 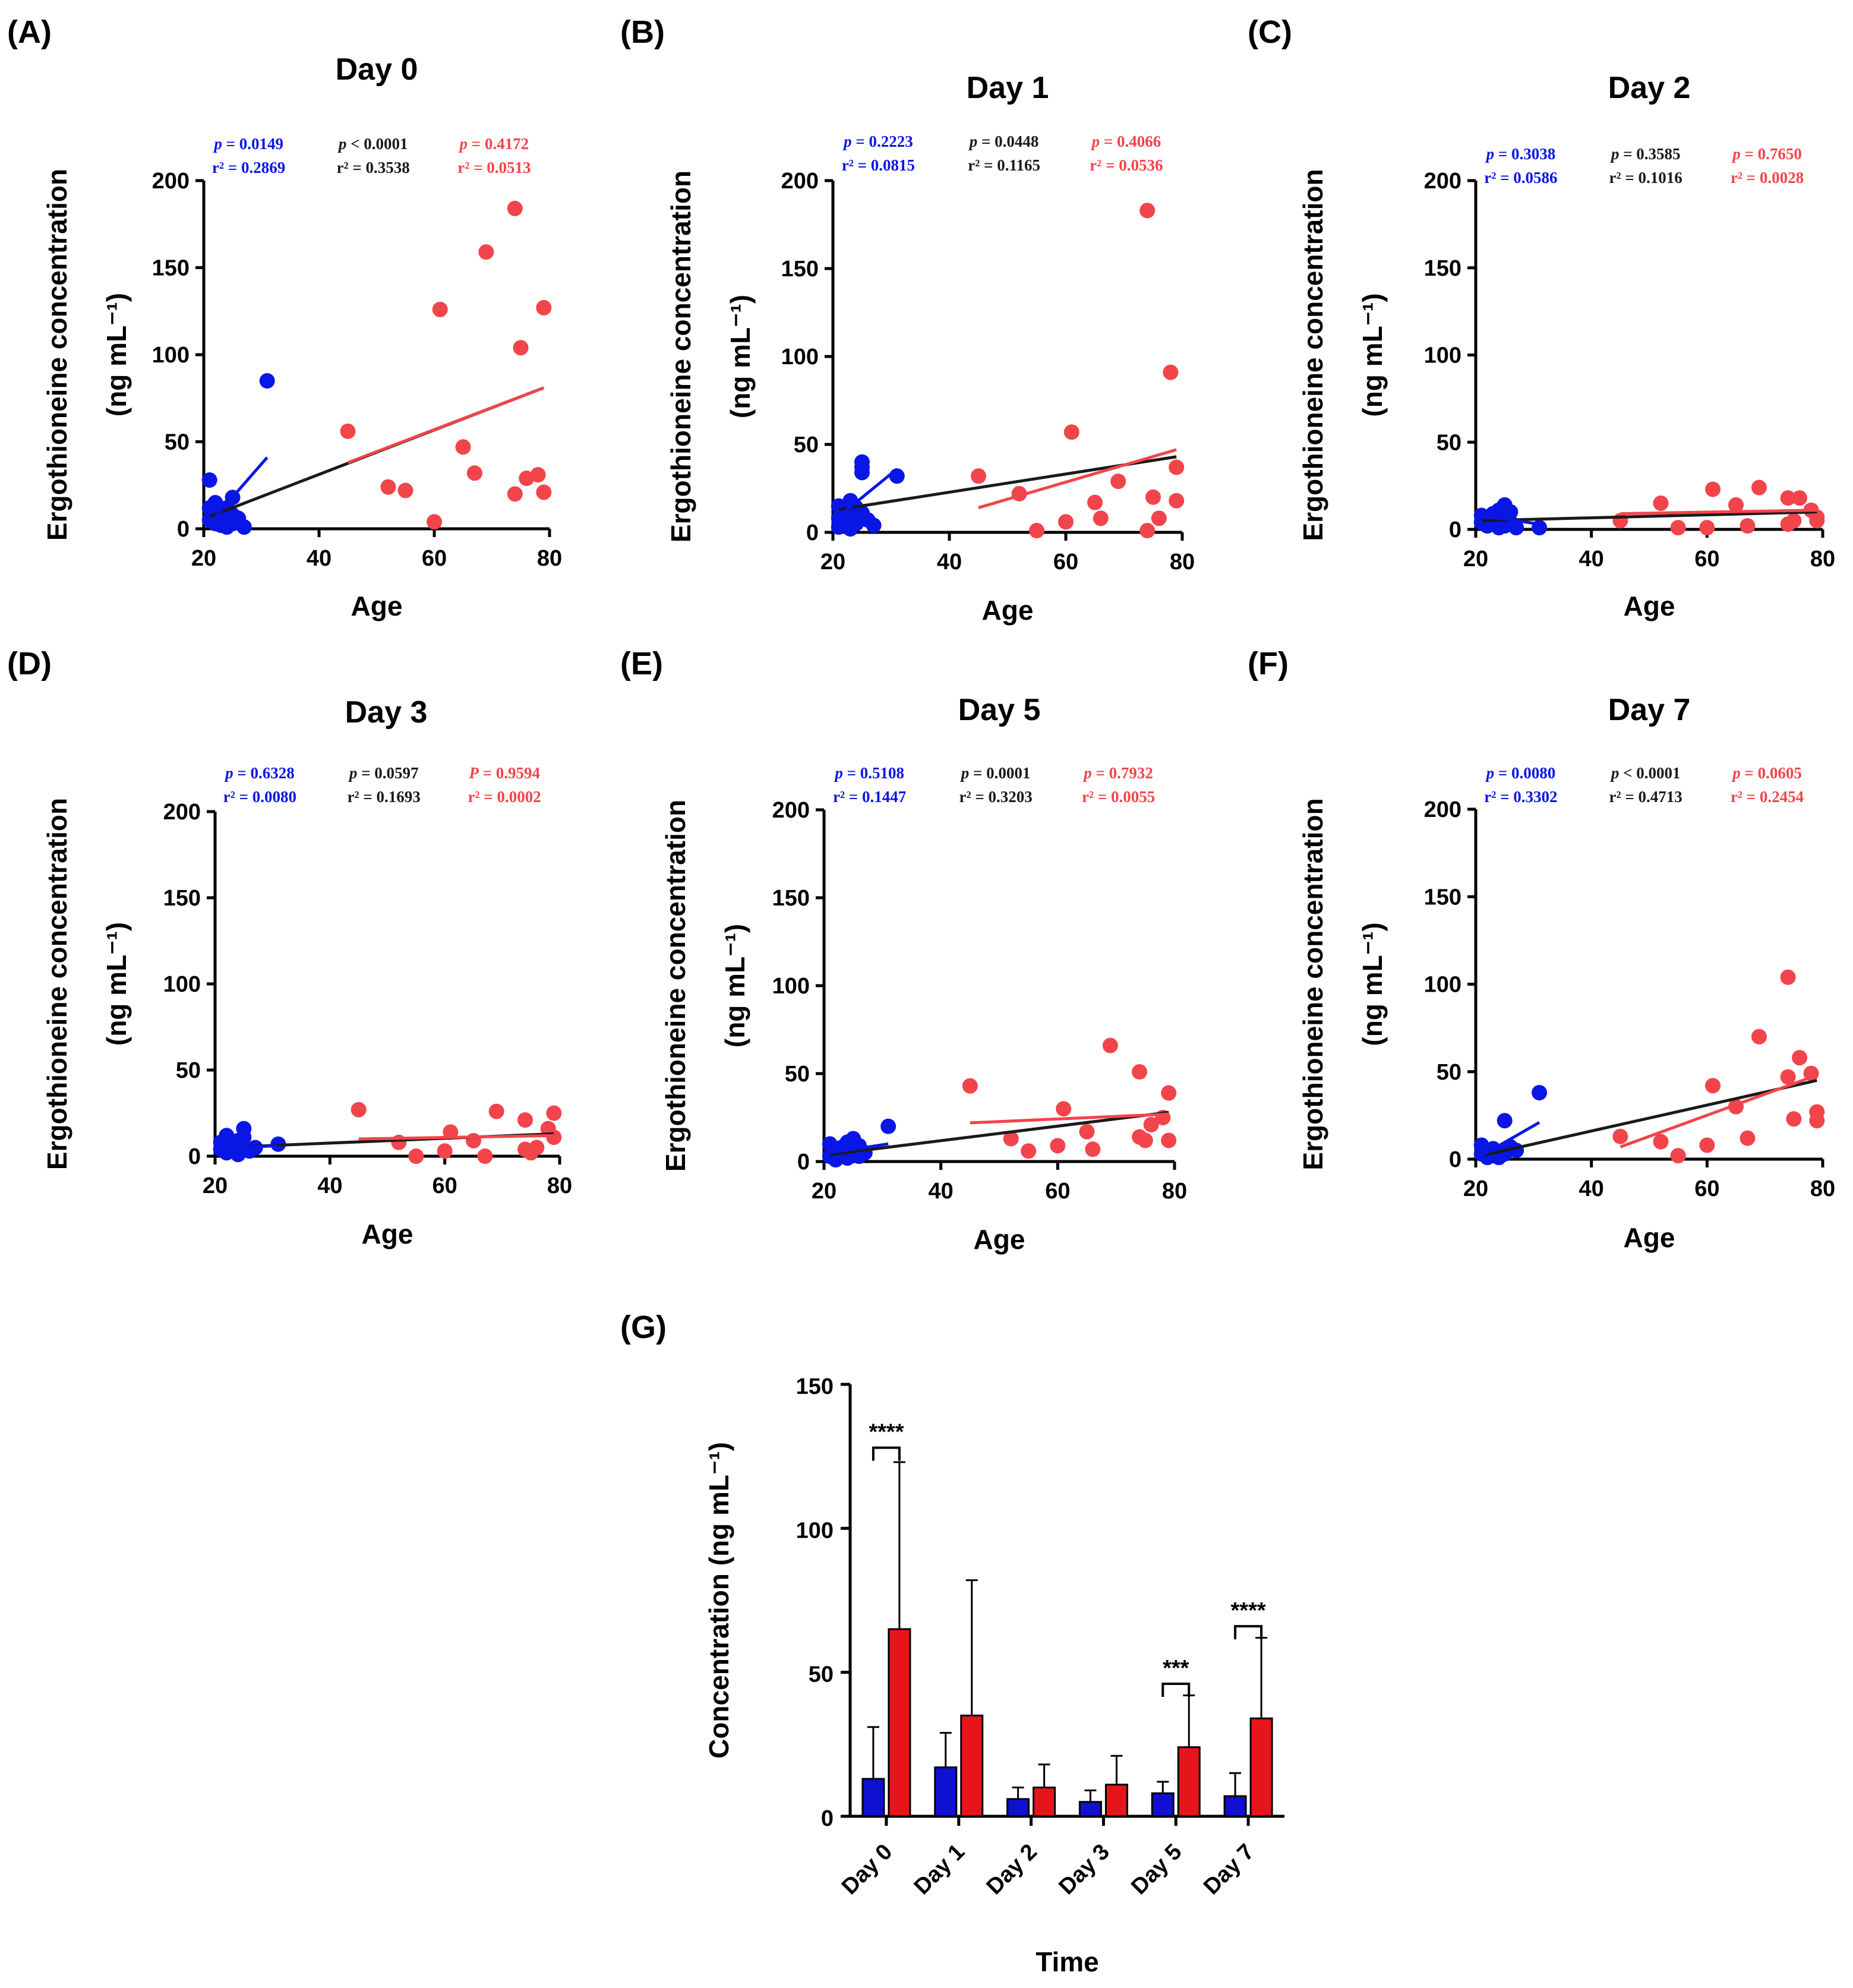 What do you see at coordinates (494, 167) in the screenshot?
I see `old-r-squared: r² = 0.0513` at bounding box center [494, 167].